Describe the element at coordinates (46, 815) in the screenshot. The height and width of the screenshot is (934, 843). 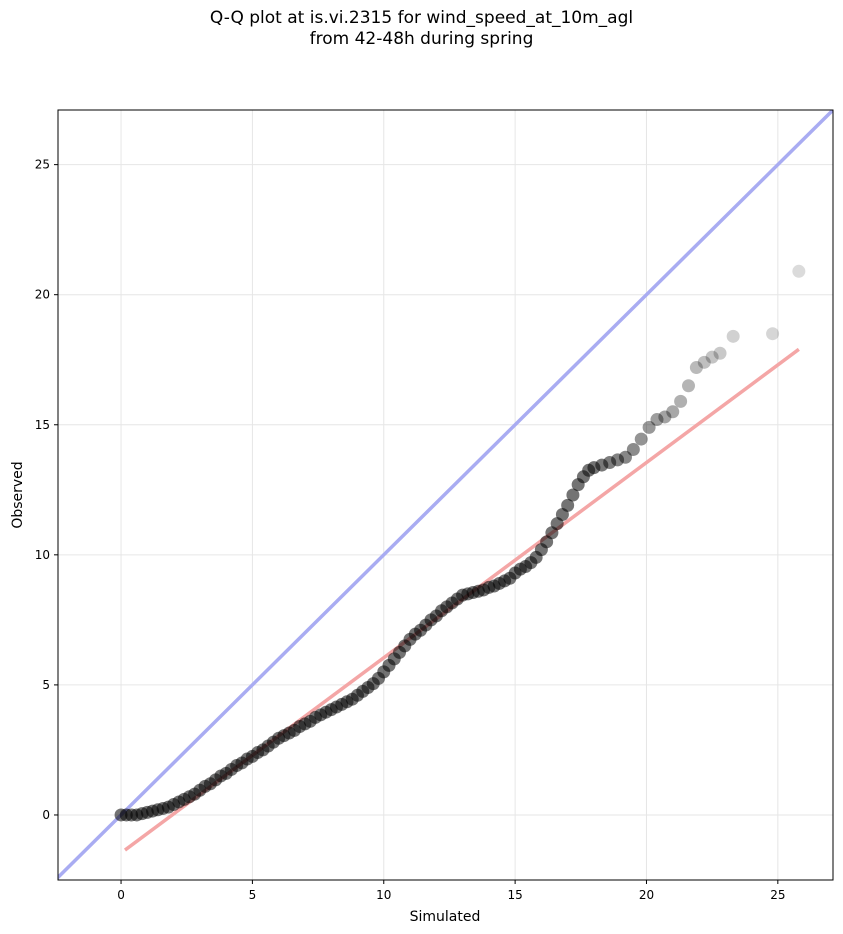
I see `y-tick-label: 0` at that location.